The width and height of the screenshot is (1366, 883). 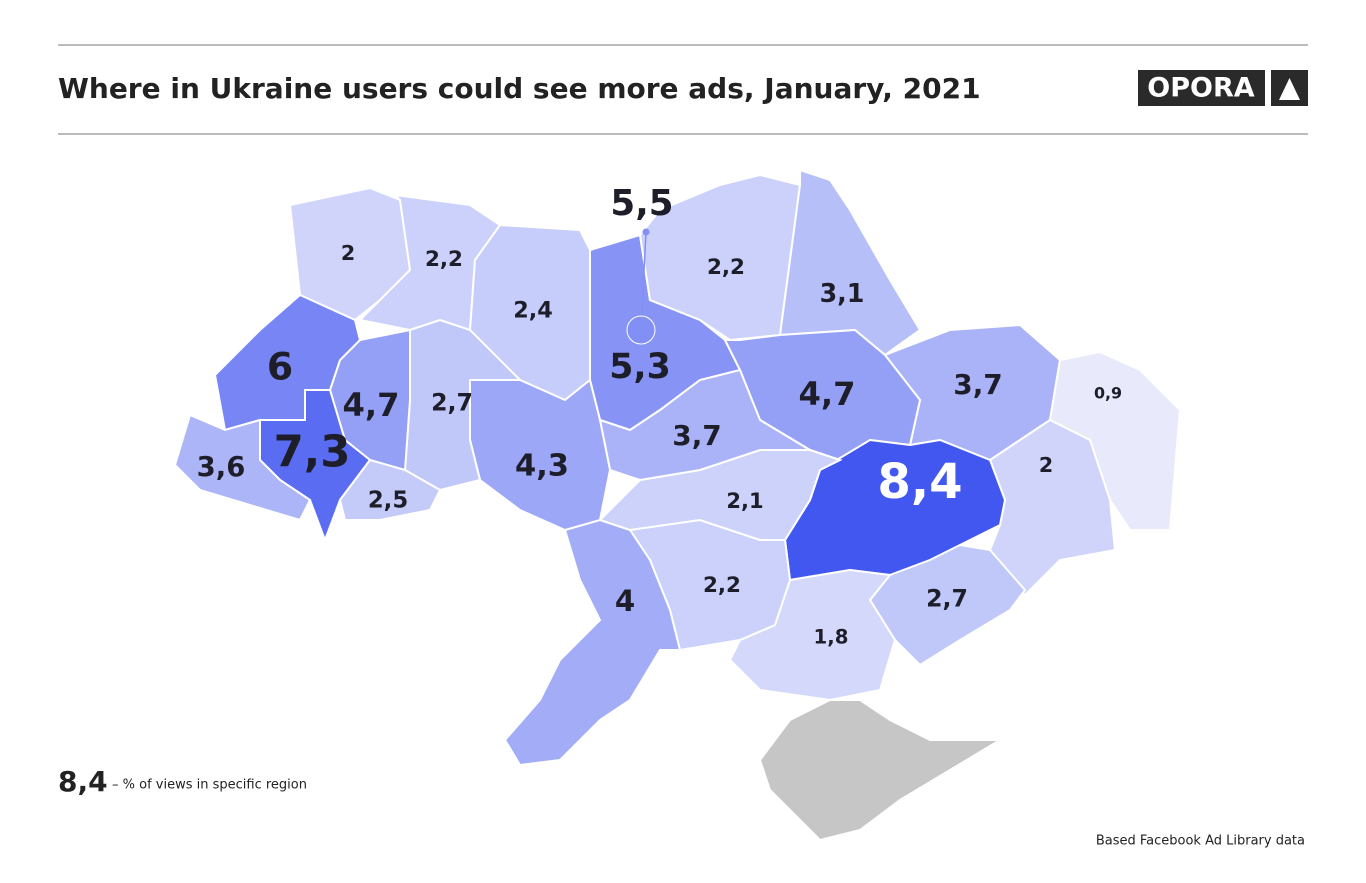 I want to click on region-label: 2,4, so click(x=533, y=311).